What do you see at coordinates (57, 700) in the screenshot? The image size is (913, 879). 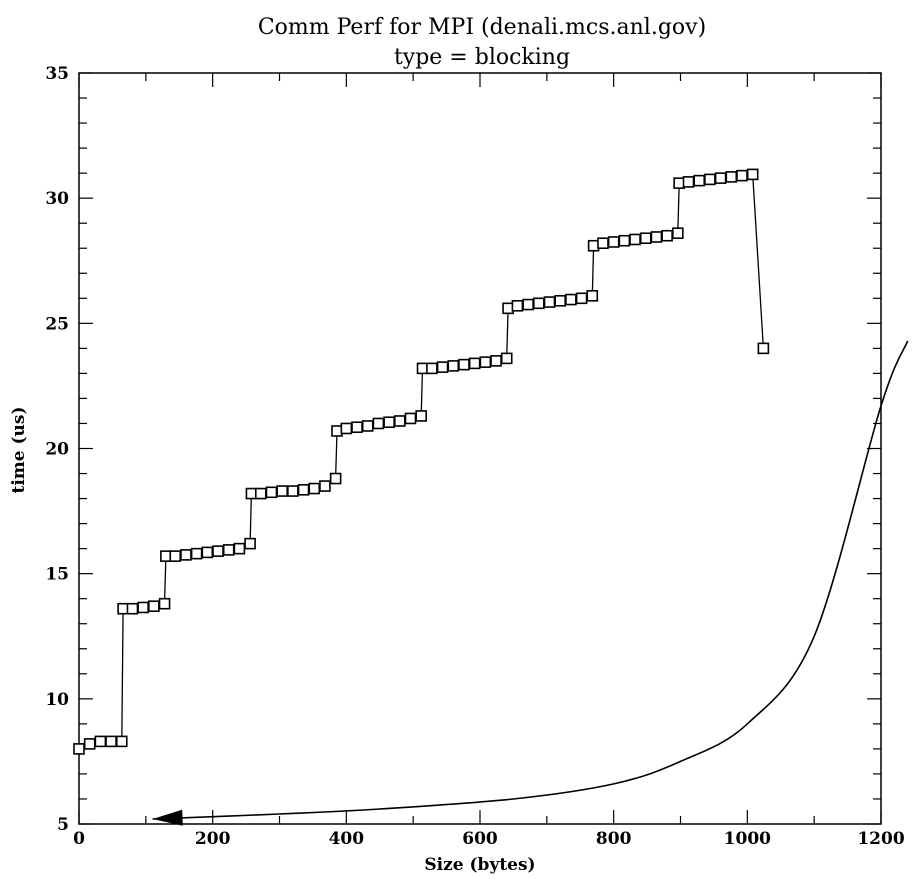 I see `y-tick-label: 10` at bounding box center [57, 700].